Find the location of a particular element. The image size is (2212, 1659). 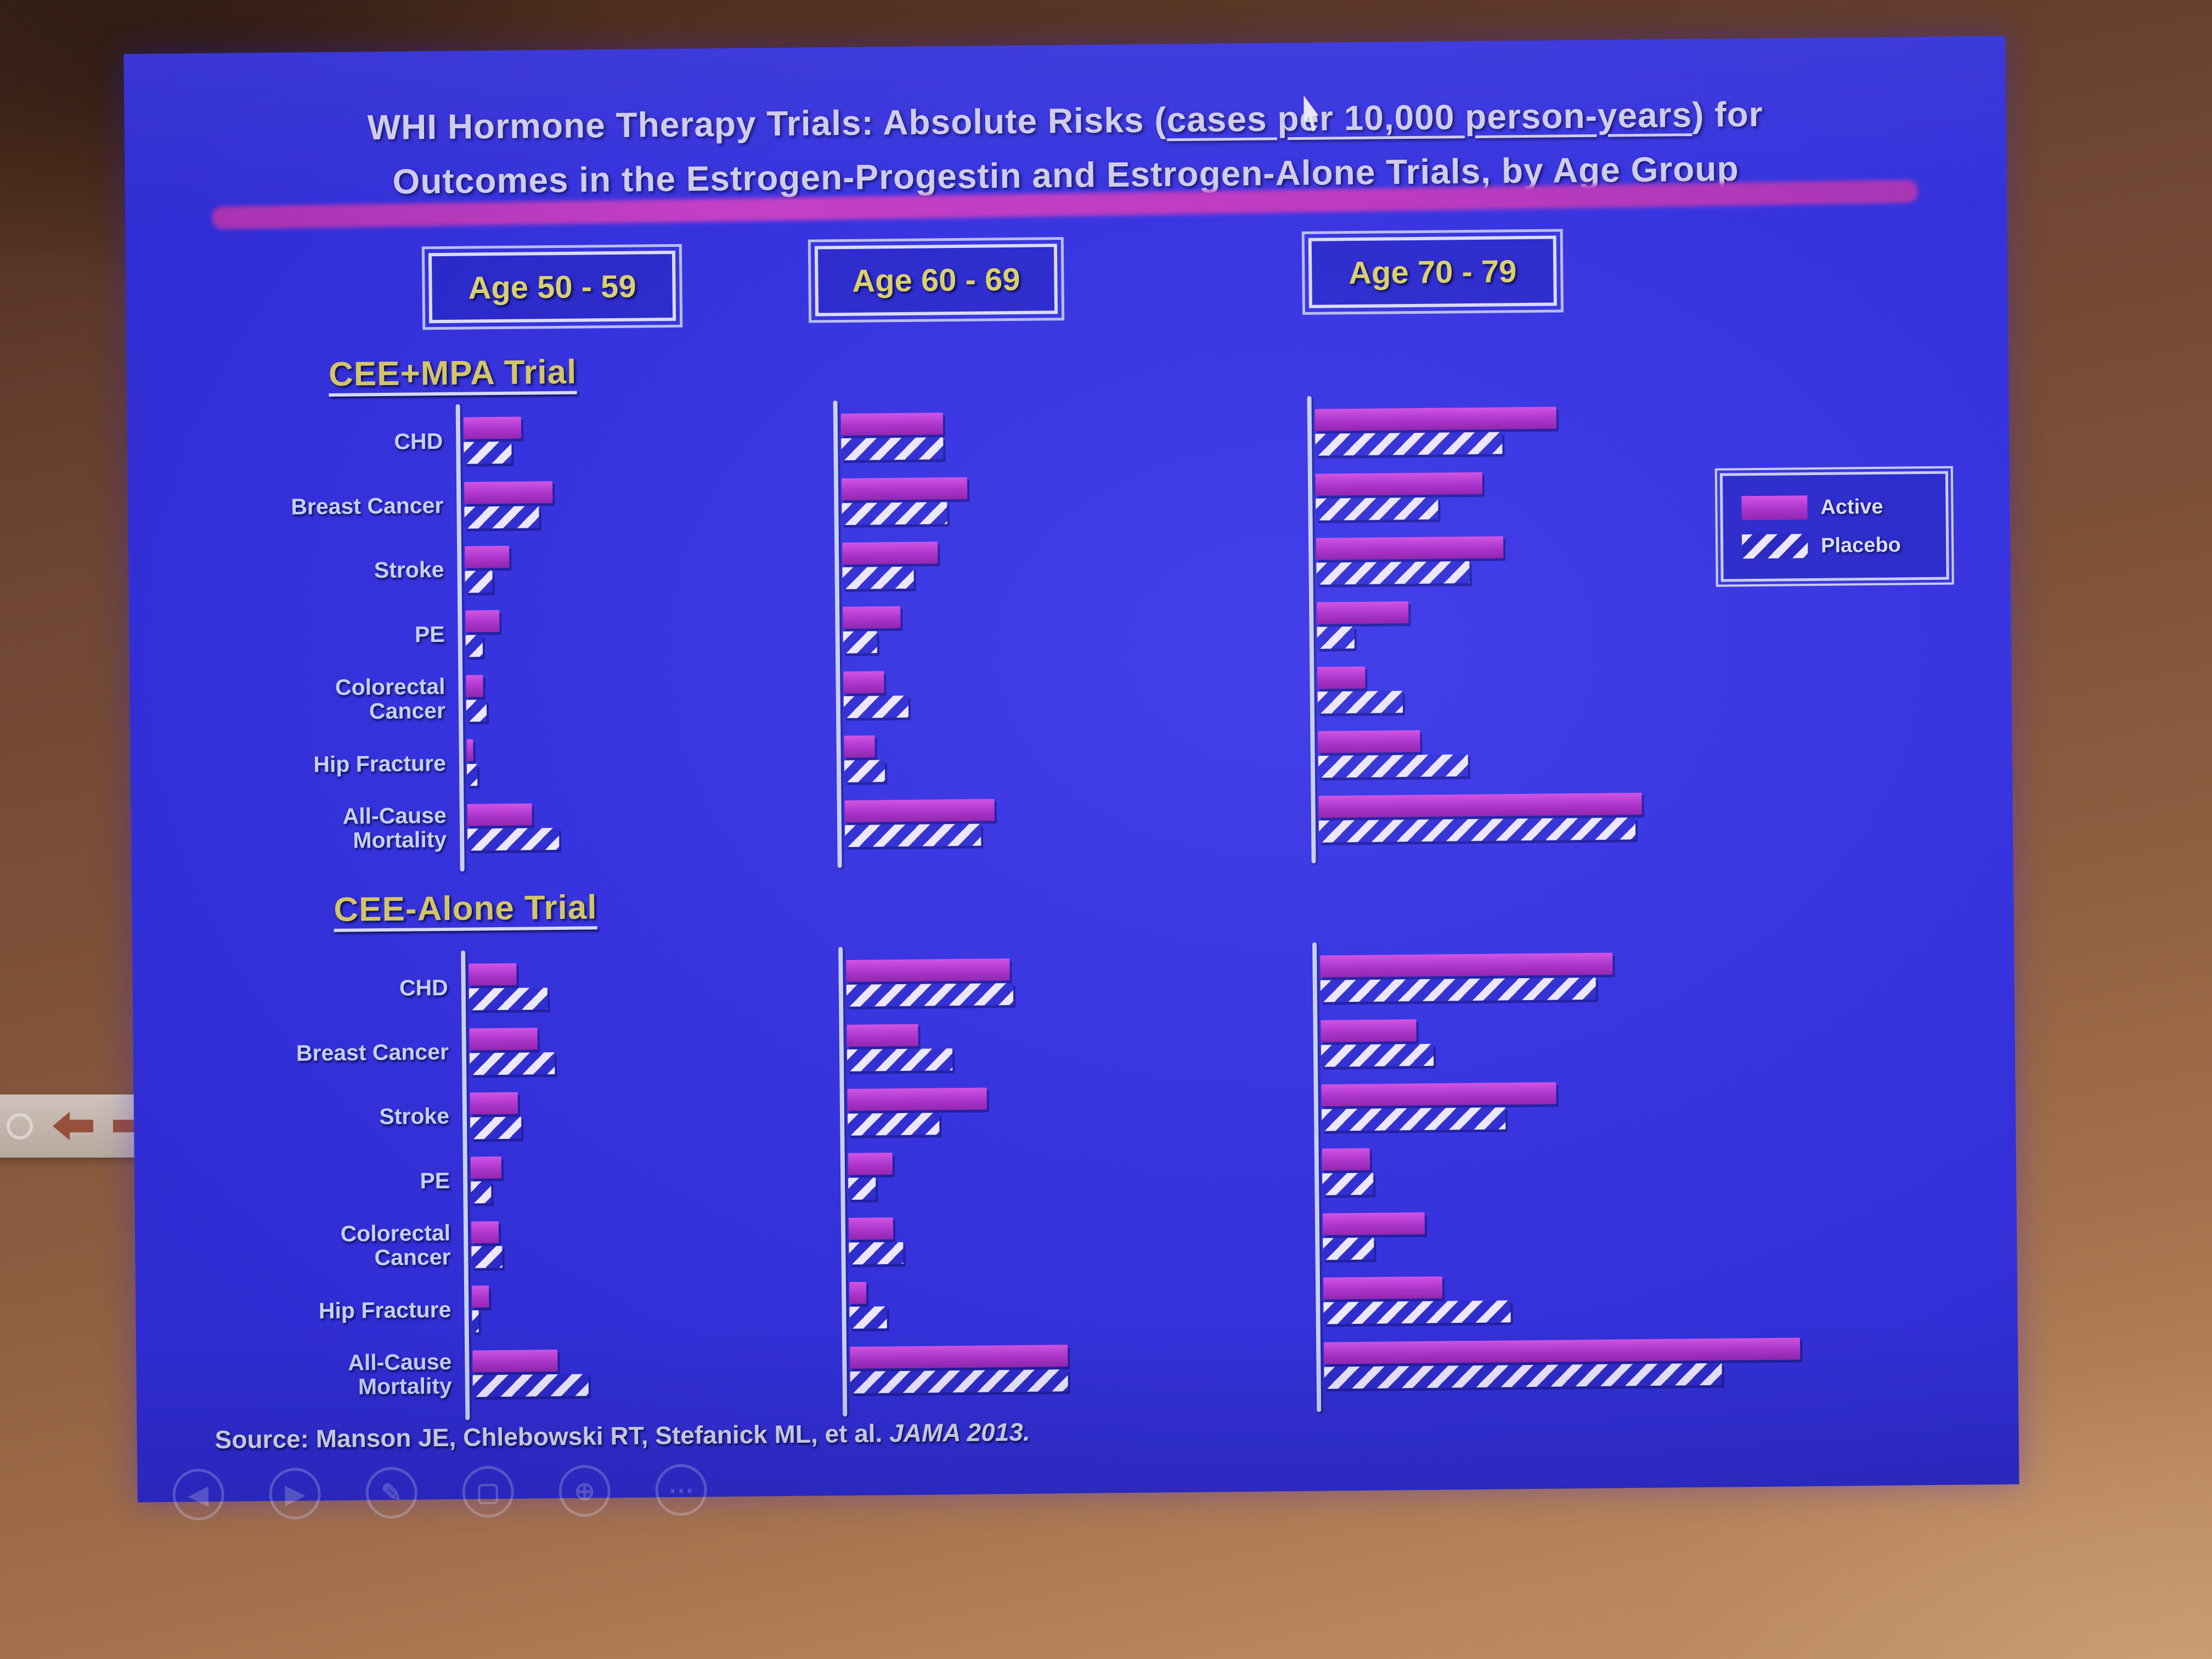

outcome-label: Breast Cancer is located at coordinates (373, 1052).